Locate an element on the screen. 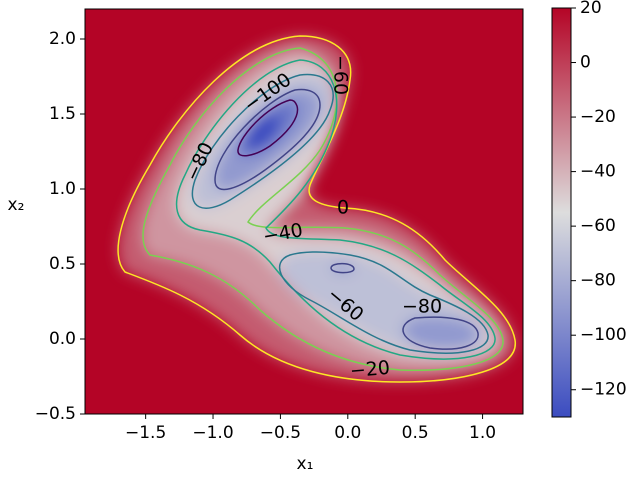 The image size is (632, 482). x-tick-label: −1.5 is located at coordinates (145, 433).